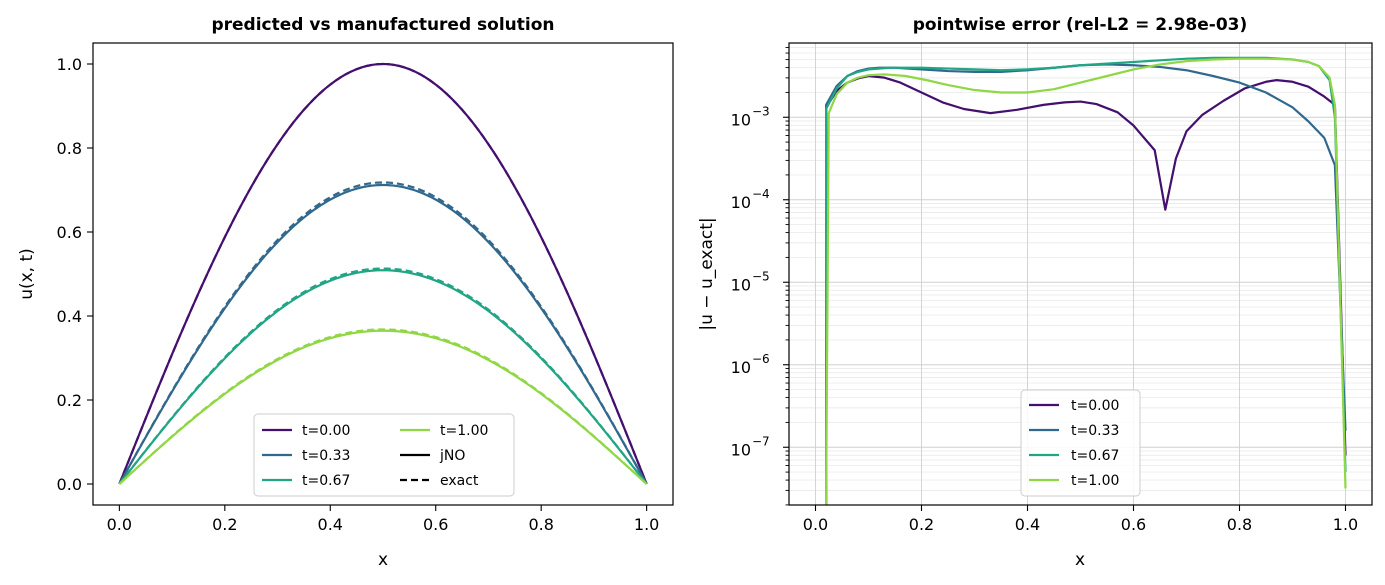 Image resolution: width=1385 pixels, height=585 pixels. What do you see at coordinates (1027, 524) in the screenshot?
I see `error-xtick-label: 0.4` at bounding box center [1027, 524].